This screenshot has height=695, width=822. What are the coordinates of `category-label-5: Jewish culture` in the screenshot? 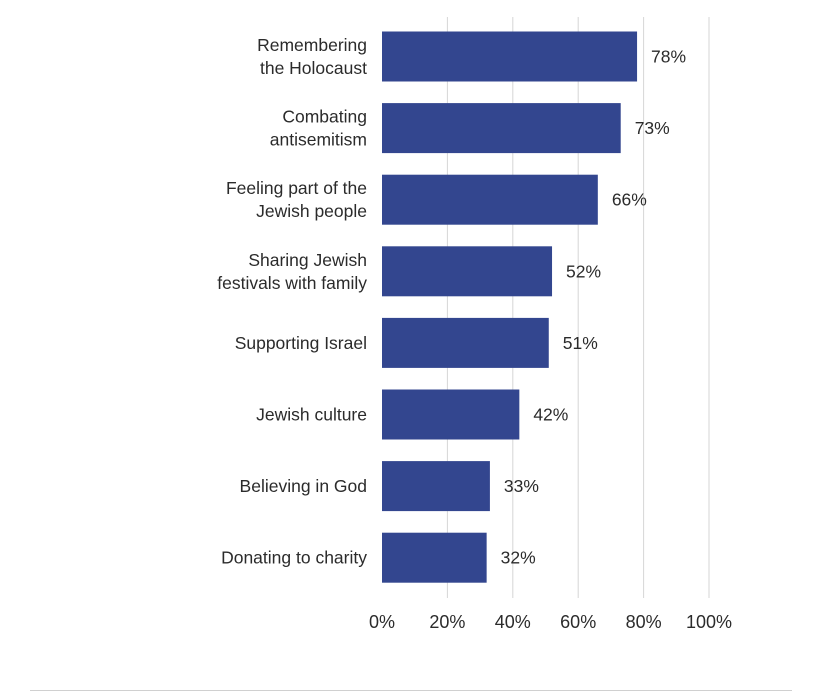 It's located at (311, 415).